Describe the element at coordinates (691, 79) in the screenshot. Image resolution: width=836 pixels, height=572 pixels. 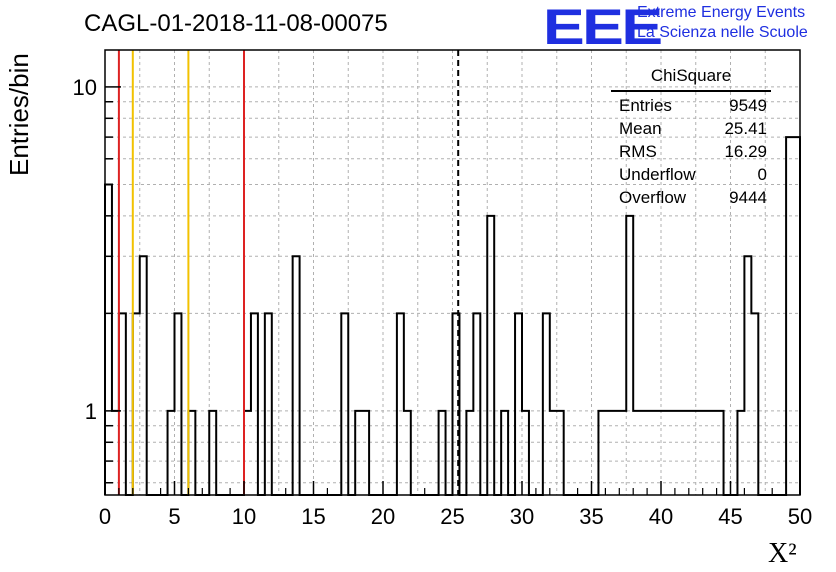
I see `stats-title: ChiSquare` at that location.